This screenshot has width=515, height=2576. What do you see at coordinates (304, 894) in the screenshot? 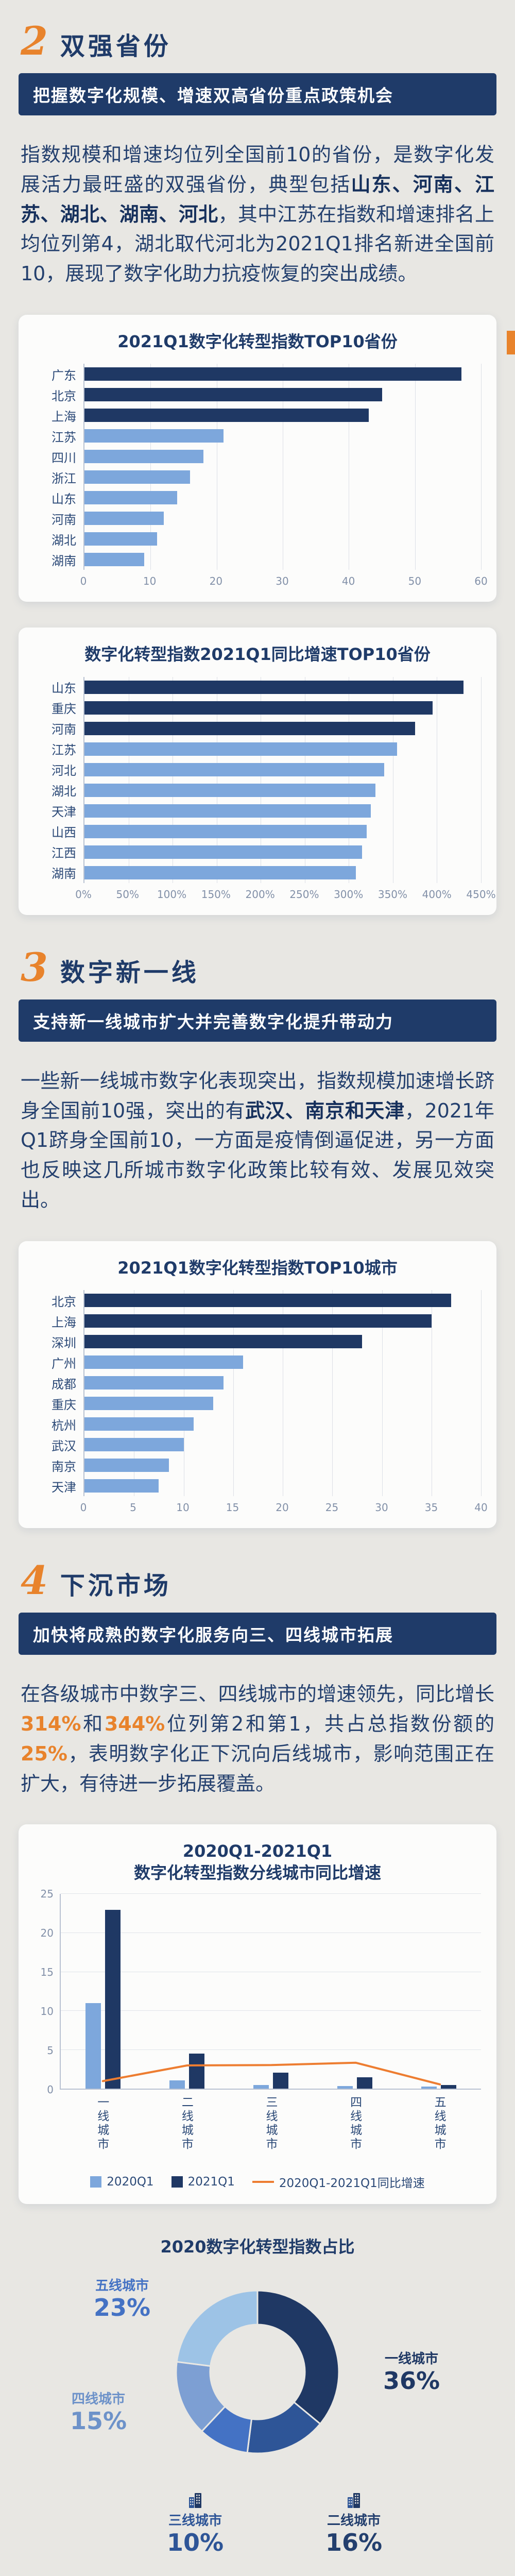
I see `axis-tick: 250%` at bounding box center [304, 894].